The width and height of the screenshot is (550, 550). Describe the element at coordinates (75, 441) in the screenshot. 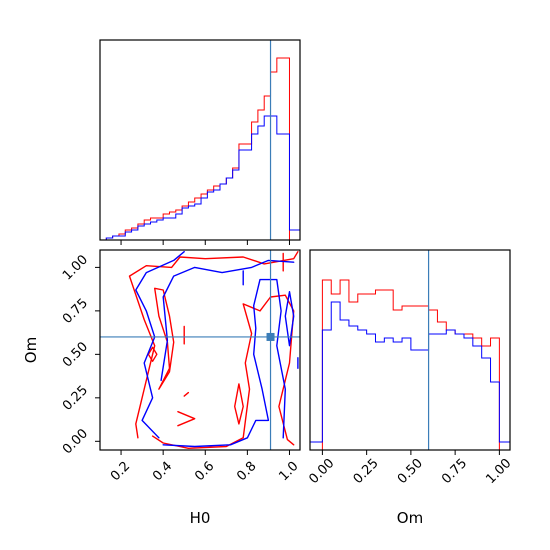

I see `joint-ytick-label-0: 0.00` at that location.